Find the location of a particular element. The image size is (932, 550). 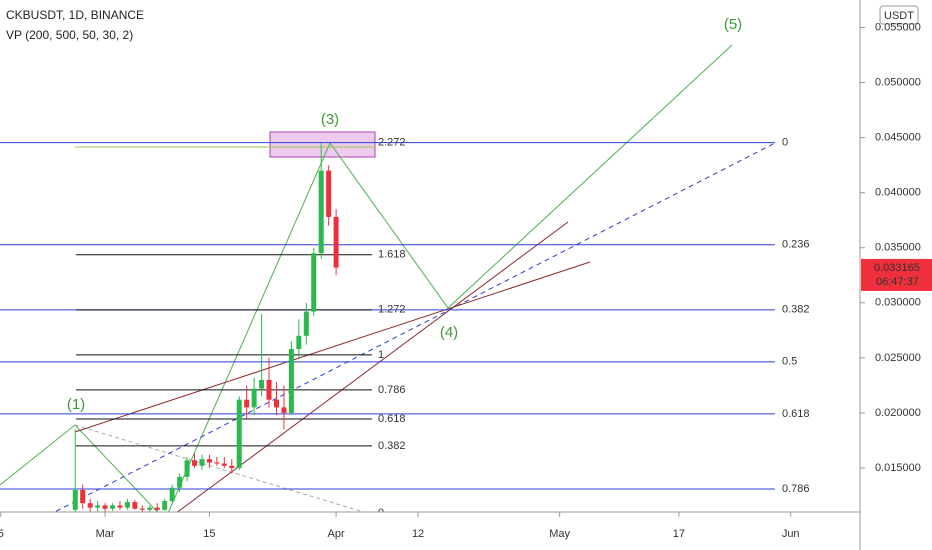

fib-label: 0.382 is located at coordinates (796, 310).